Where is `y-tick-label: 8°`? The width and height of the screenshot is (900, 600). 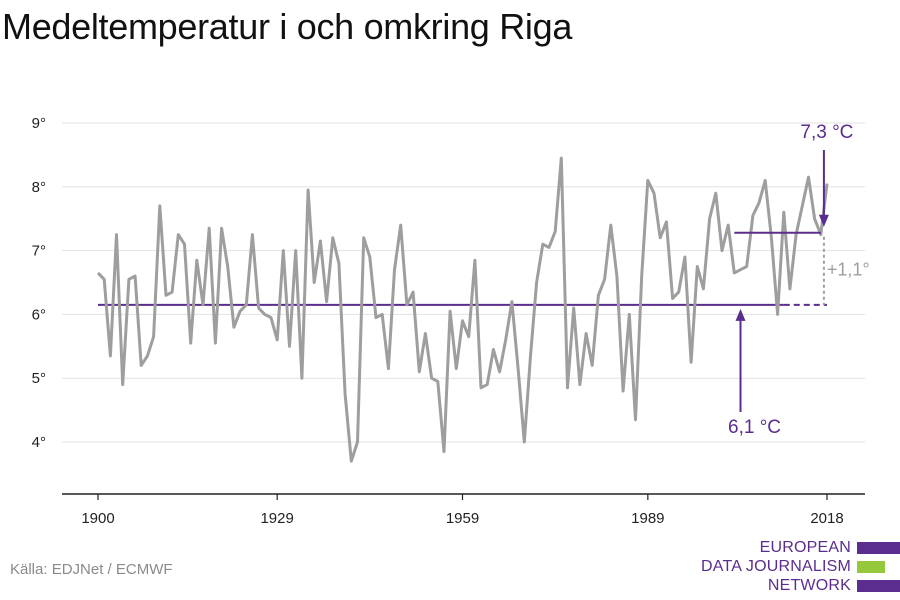
y-tick-label: 8° is located at coordinates (39, 187).